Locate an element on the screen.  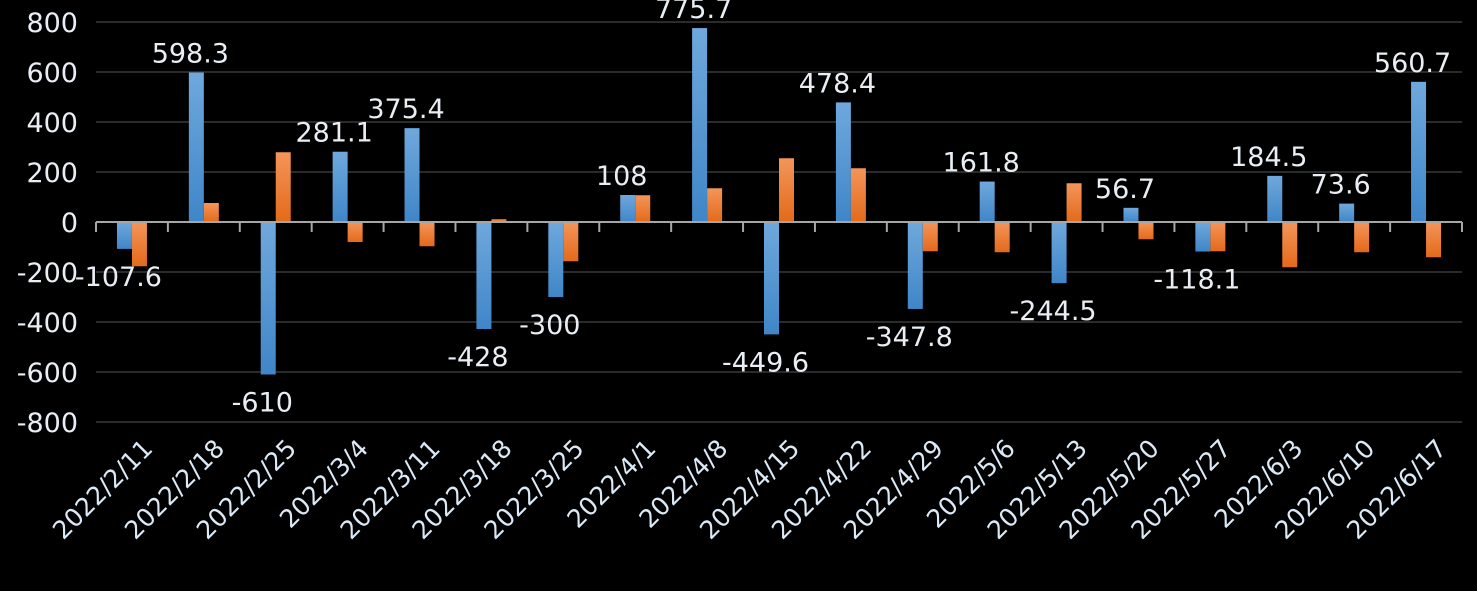
y-tick-label: 0 is located at coordinates (69, 223).